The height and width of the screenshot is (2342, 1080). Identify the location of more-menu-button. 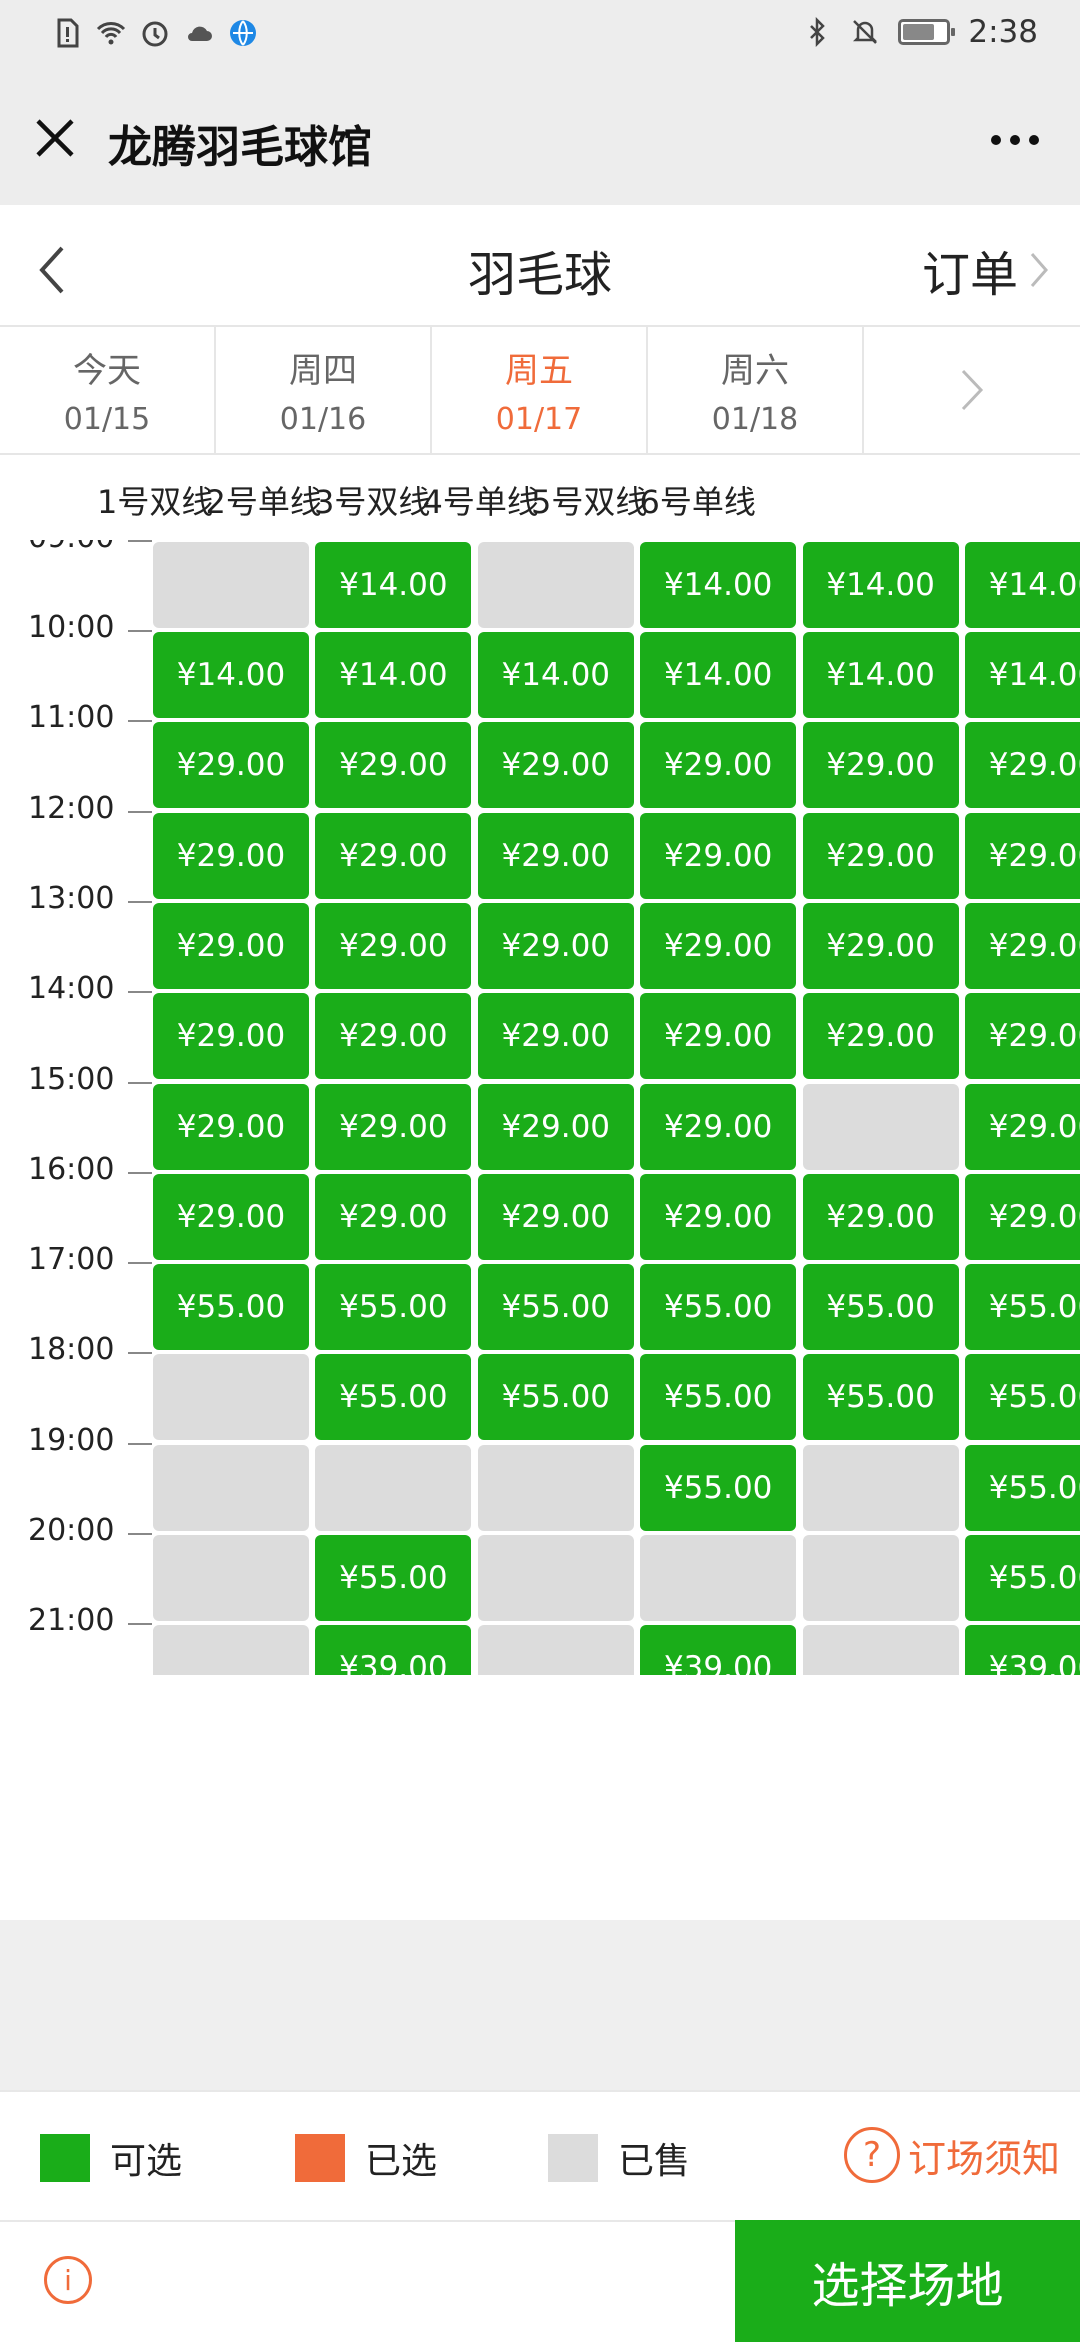
(1015, 140).